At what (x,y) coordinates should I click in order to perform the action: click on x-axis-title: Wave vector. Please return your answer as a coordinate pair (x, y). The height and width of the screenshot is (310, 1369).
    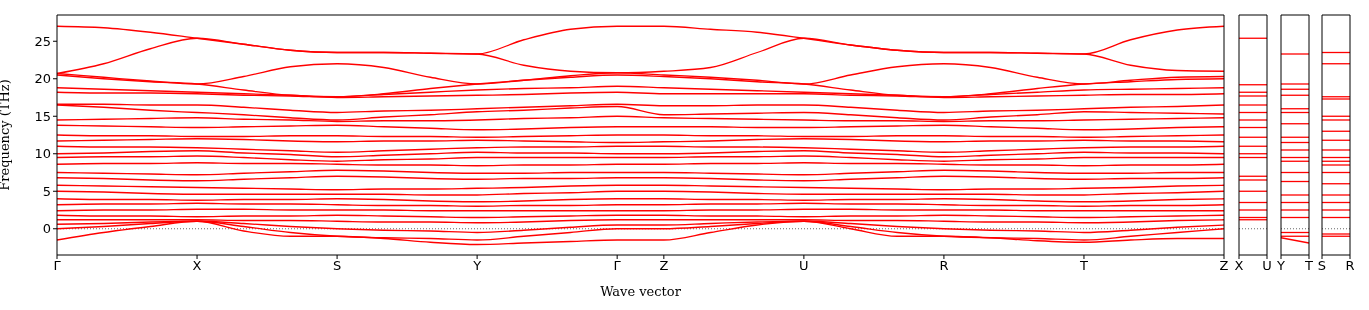
    Looking at the image, I should click on (641, 291).